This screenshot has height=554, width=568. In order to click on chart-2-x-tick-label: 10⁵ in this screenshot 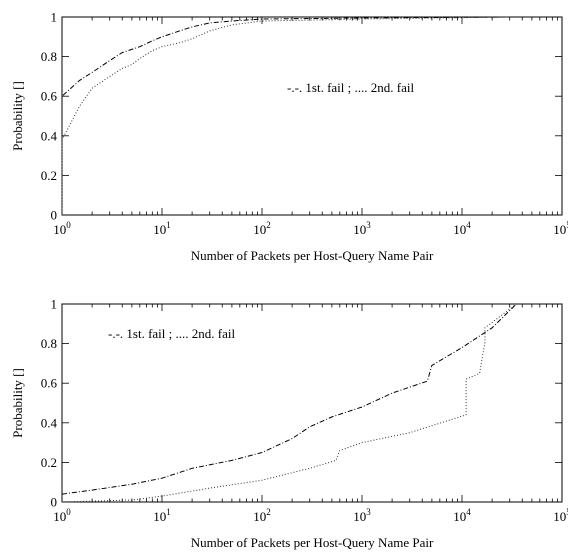, I will do `click(560, 515)`.